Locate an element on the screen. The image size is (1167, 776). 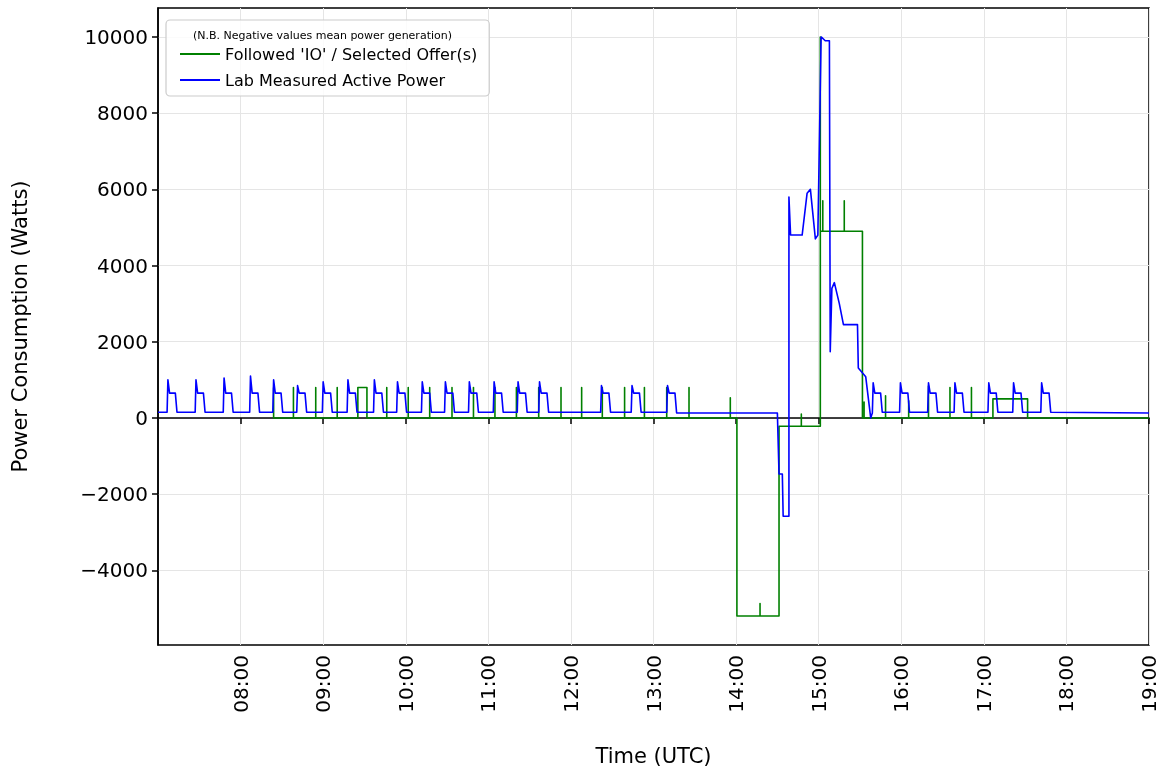
legend-label: Lab Measured Active Power is located at coordinates (335, 80).